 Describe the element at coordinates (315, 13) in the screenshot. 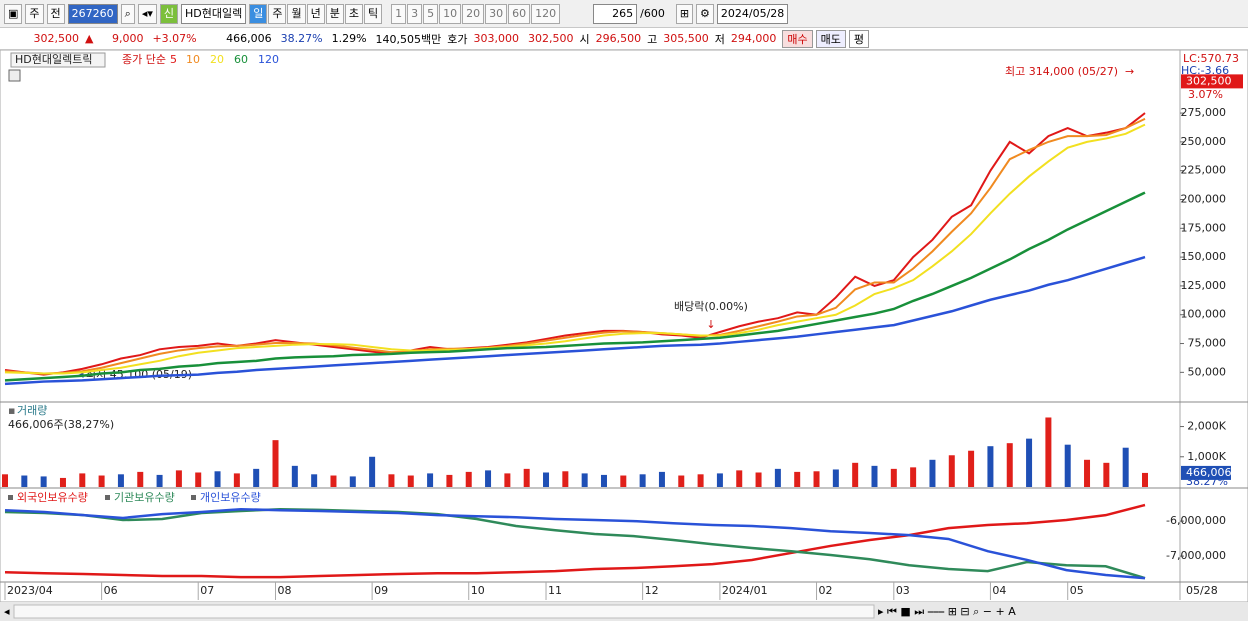

I see `period-button: 년` at that location.